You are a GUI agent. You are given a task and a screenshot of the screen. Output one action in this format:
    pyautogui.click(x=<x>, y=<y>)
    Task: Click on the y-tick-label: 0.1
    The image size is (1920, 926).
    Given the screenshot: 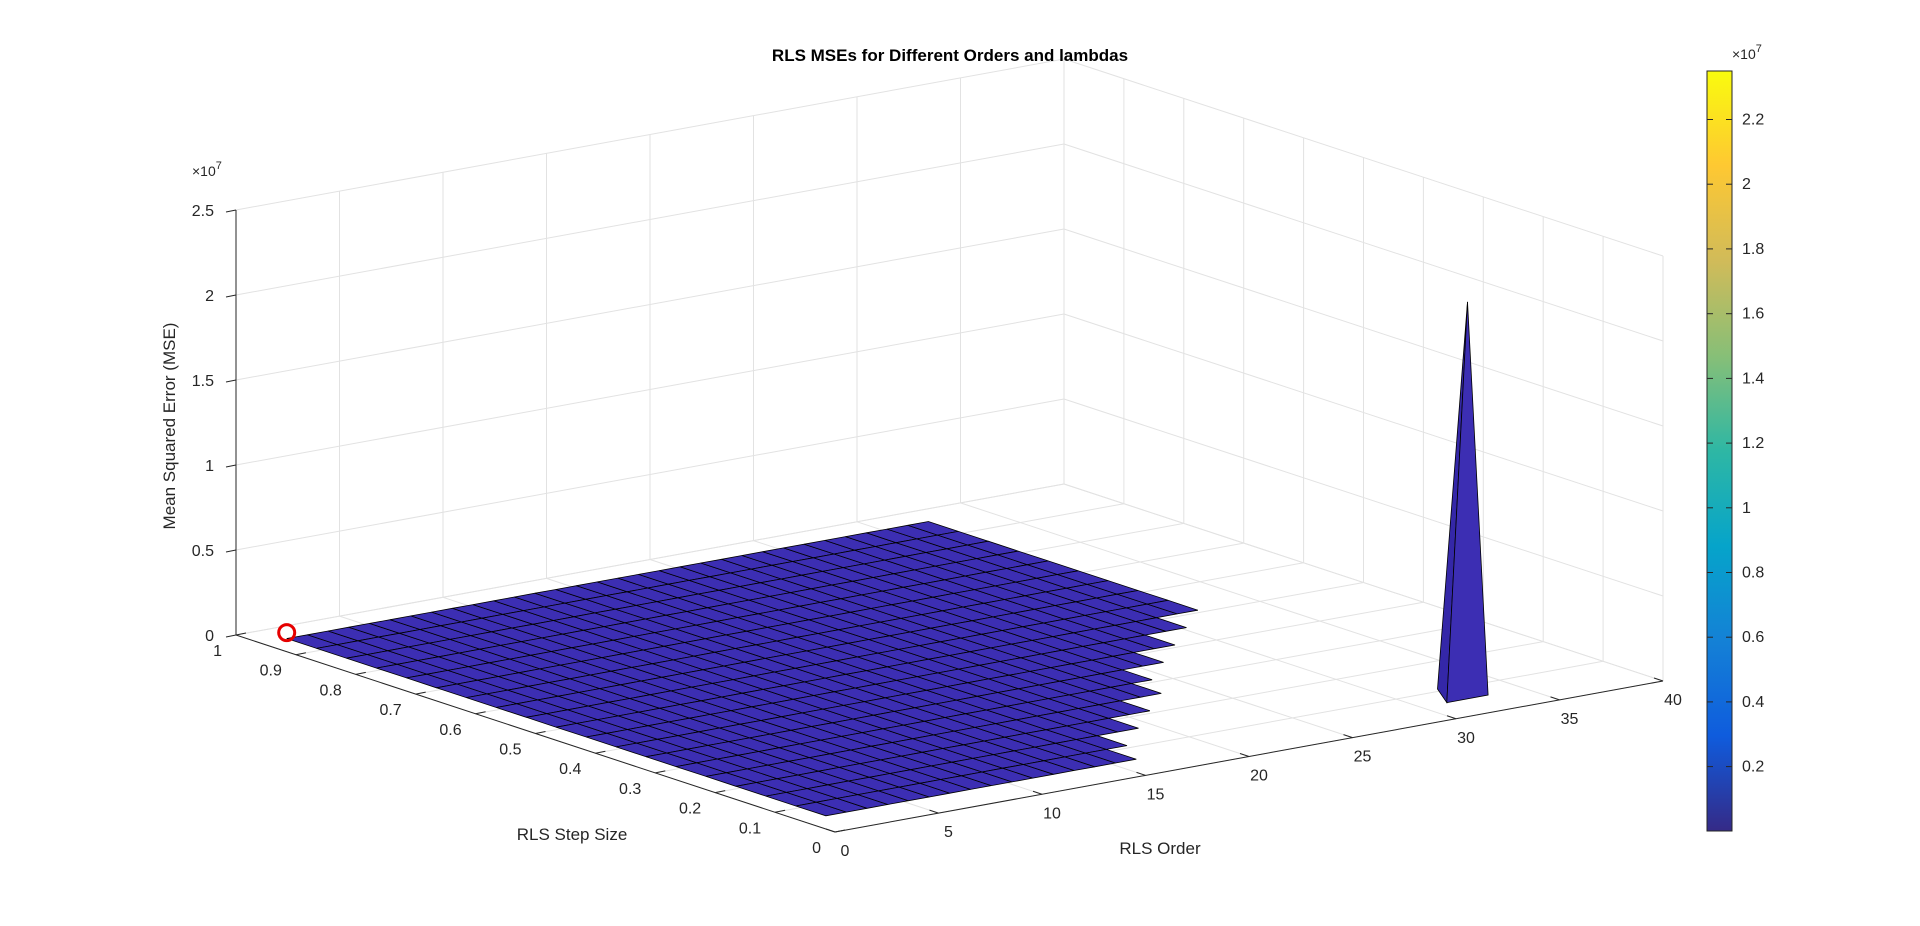 What is the action you would take?
    pyautogui.click(x=750, y=828)
    